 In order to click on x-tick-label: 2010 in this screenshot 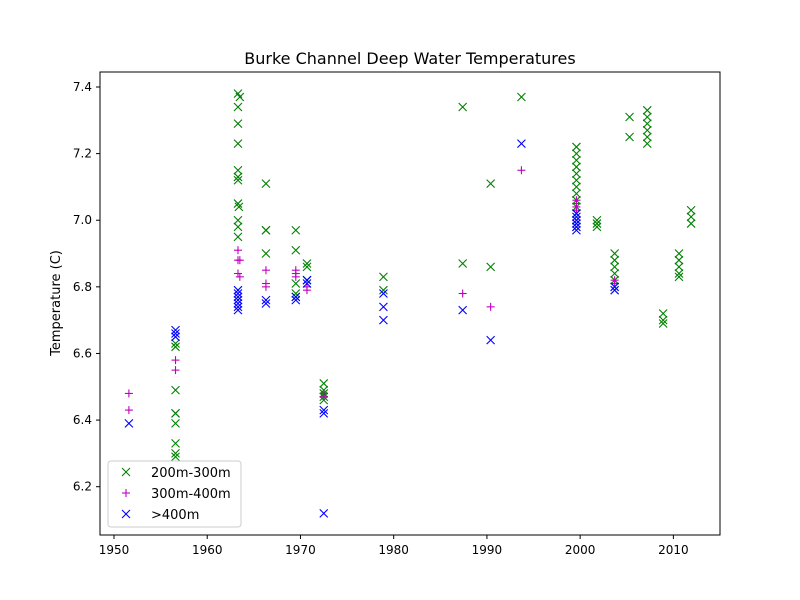, I will do `click(673, 550)`.